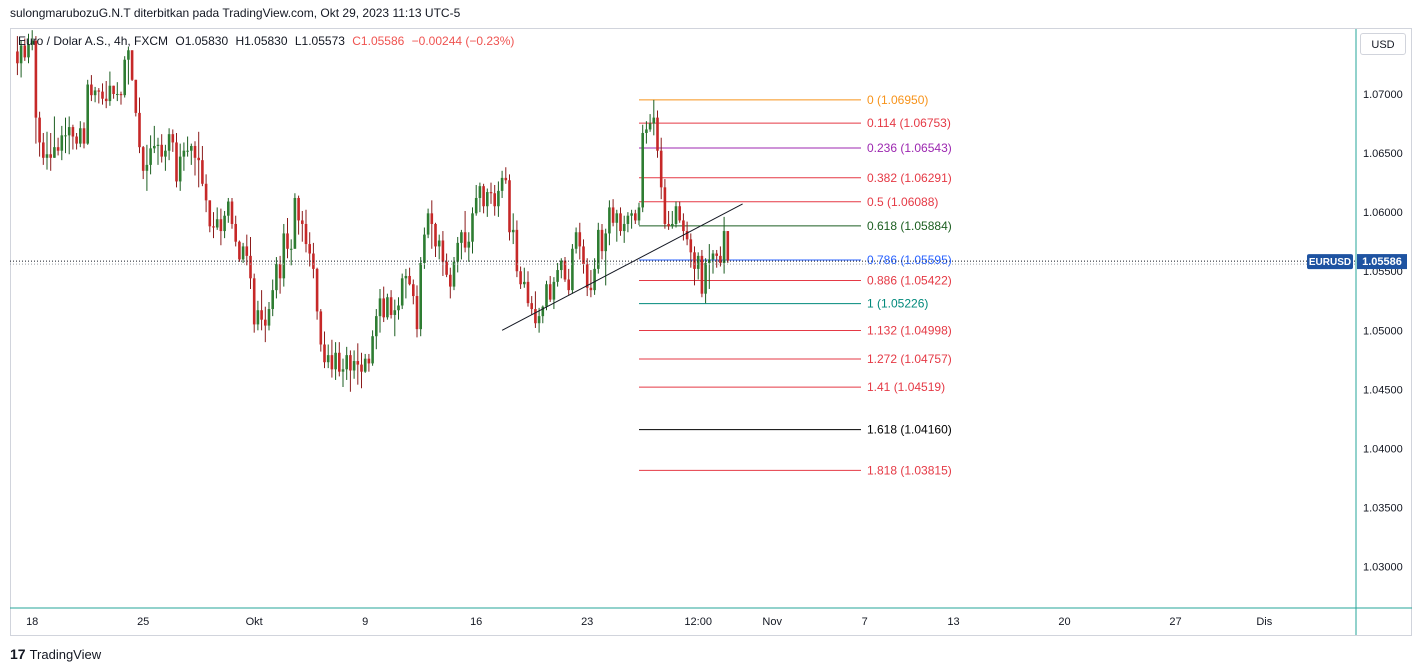 This screenshot has width=1422, height=671. What do you see at coordinates (65, 654) in the screenshot?
I see `brand-name: TradingView` at bounding box center [65, 654].